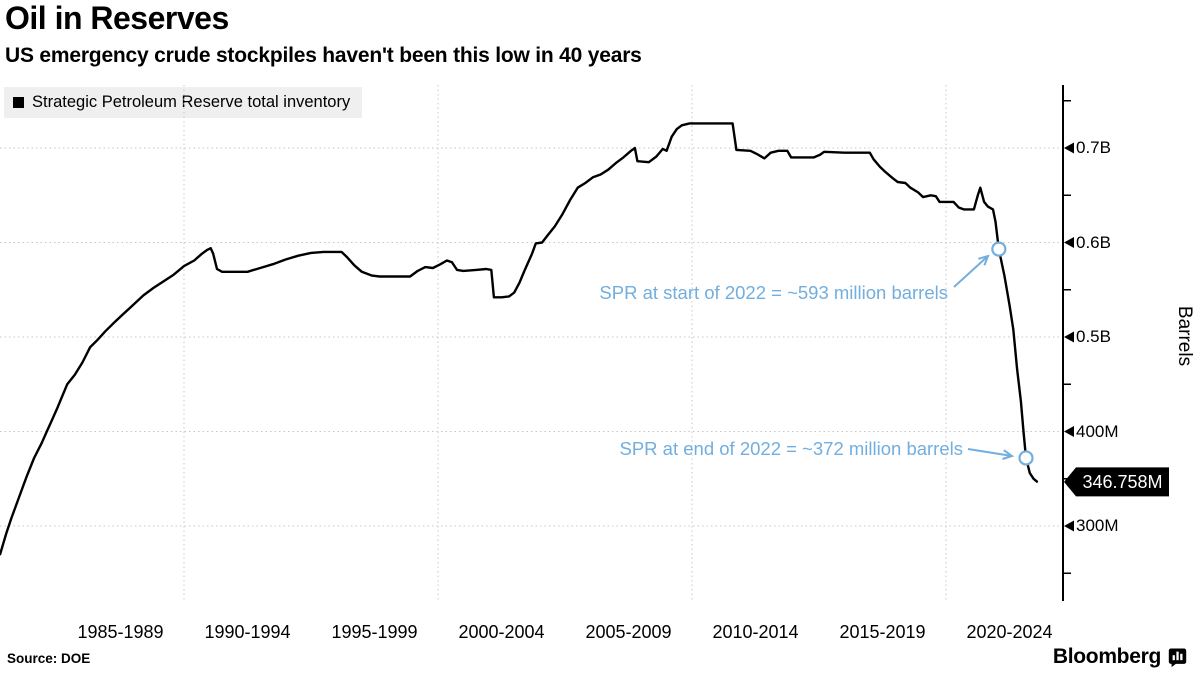  What do you see at coordinates (374, 632) in the screenshot?
I see `x-axis-label: 1995-1999` at bounding box center [374, 632].